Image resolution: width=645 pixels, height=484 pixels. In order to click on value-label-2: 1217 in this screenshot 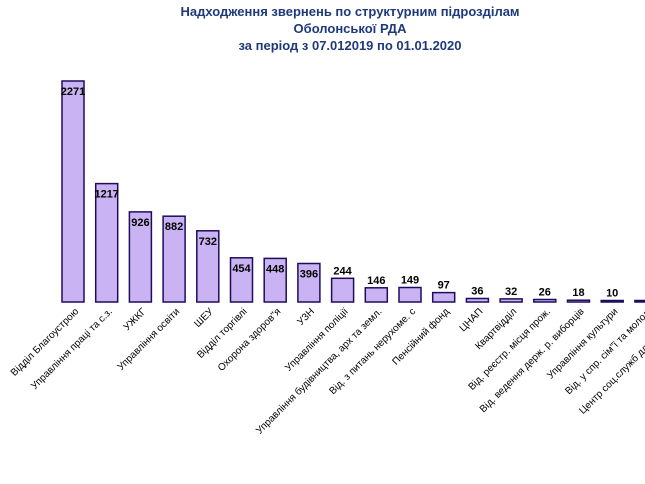, I will do `click(106, 195)`.